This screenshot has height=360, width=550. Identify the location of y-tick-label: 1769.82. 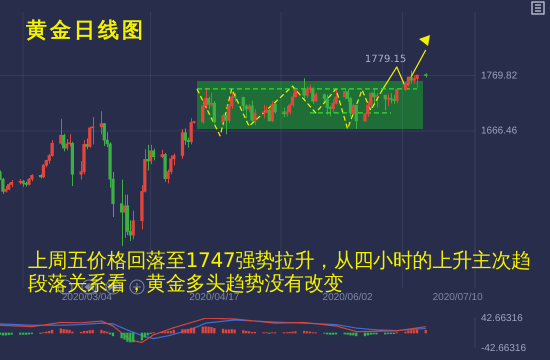
(499, 76).